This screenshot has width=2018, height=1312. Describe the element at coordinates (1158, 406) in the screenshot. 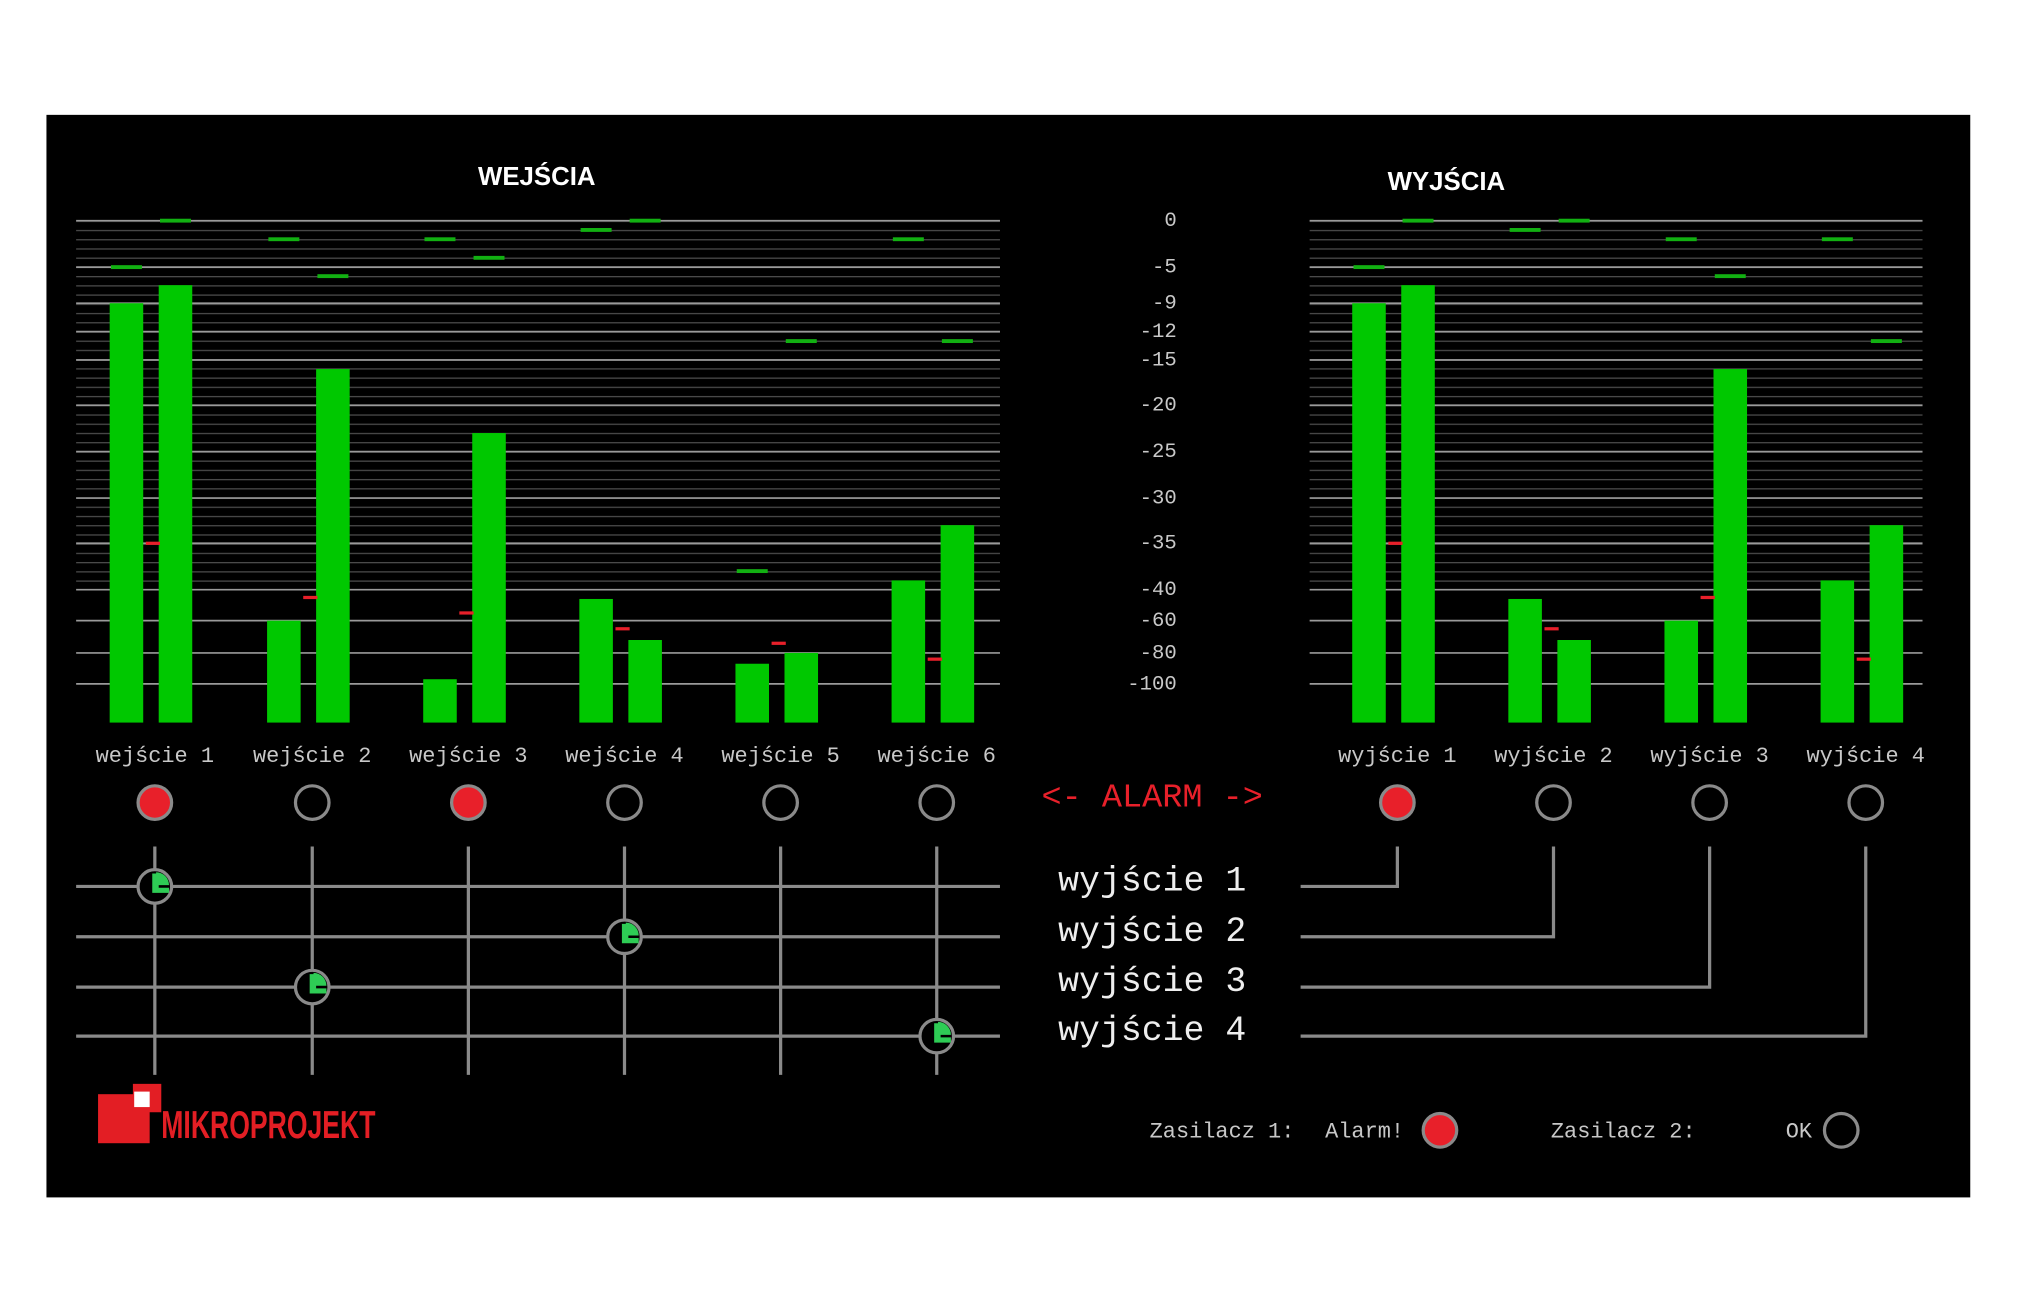

I see `scale-label: -20` at that location.